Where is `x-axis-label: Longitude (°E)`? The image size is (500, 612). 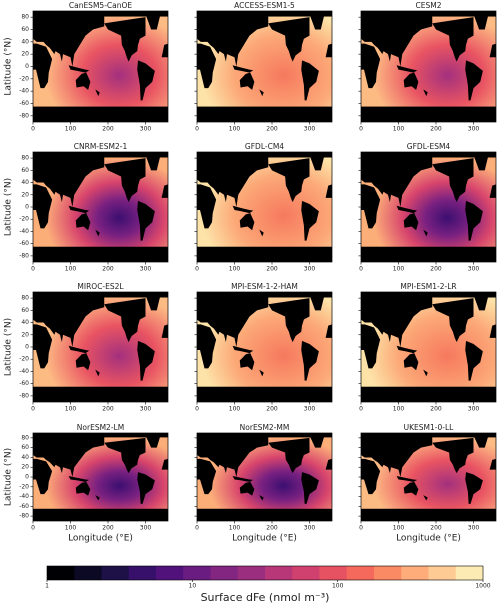 x-axis-label: Longitude (°E) is located at coordinates (264, 539).